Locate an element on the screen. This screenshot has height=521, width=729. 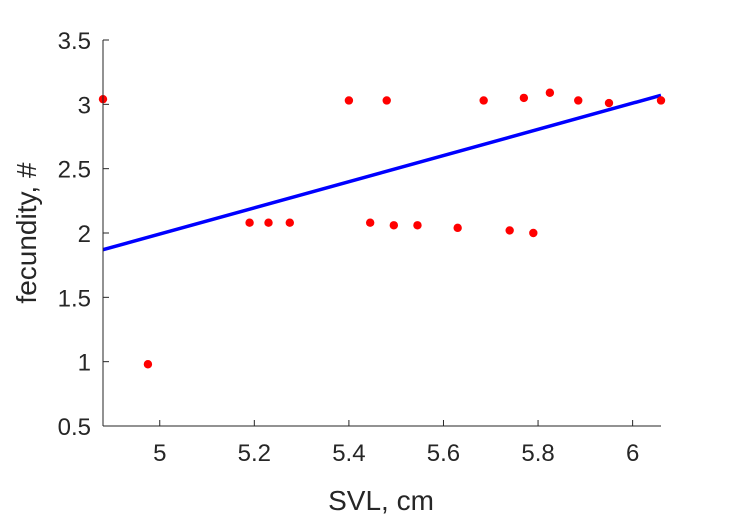
y-tick-label: 2 is located at coordinates (84, 234).